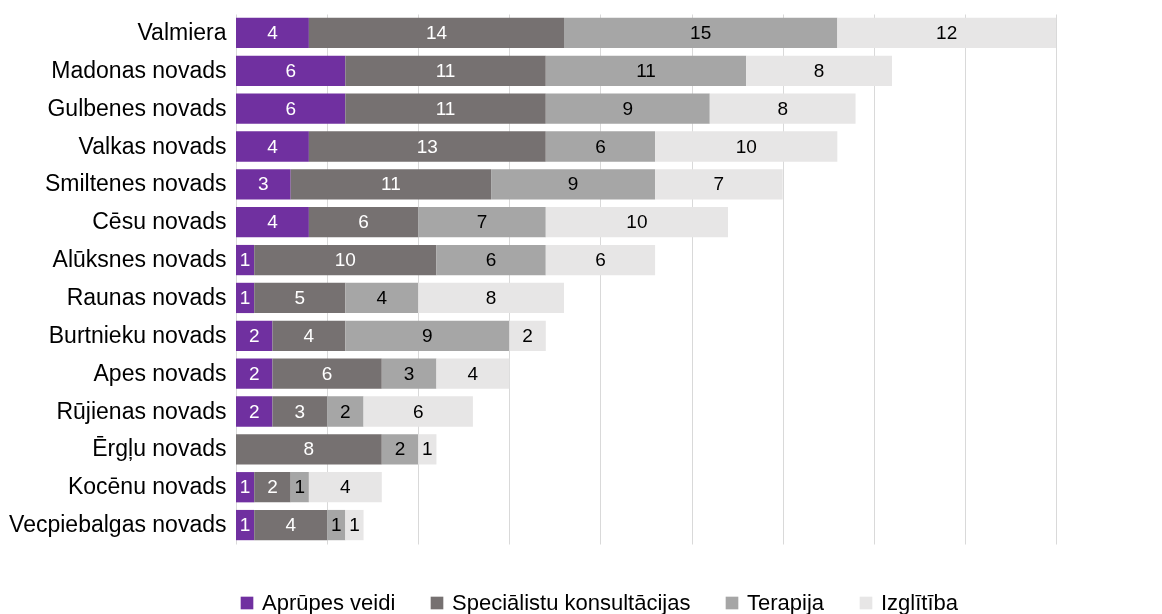 Image resolution: width=1162 pixels, height=614 pixels. I want to click on y-tick-label: Ērgļu novads, so click(159, 448).